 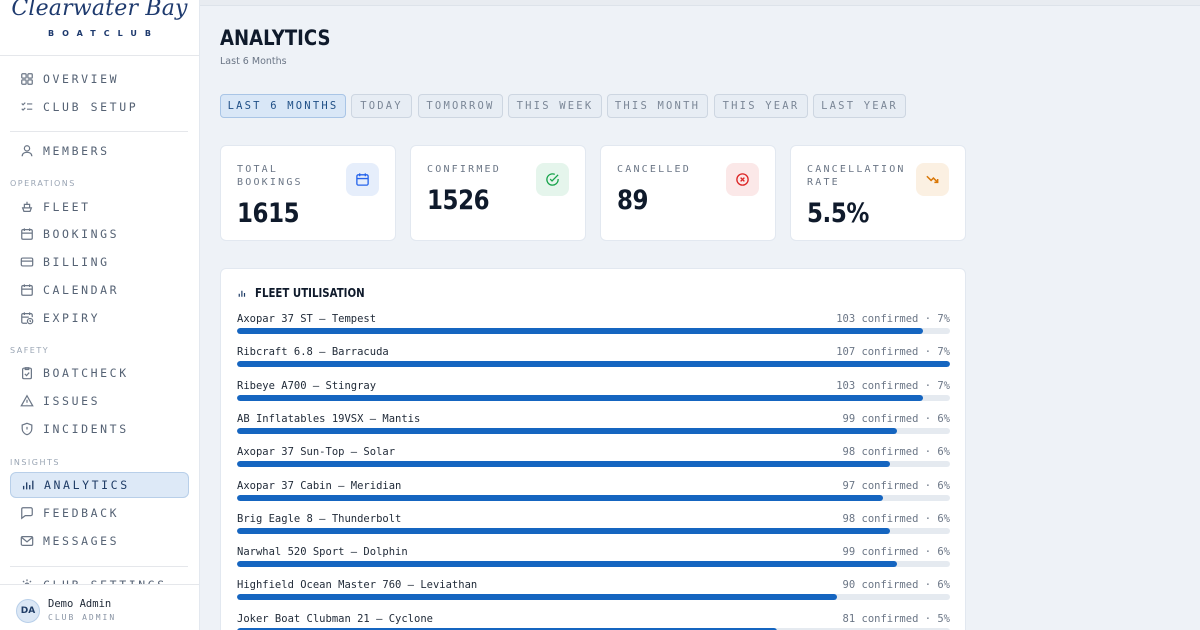 I want to click on sidebar-item-feedback: FEEDBACK, so click(x=99, y=513).